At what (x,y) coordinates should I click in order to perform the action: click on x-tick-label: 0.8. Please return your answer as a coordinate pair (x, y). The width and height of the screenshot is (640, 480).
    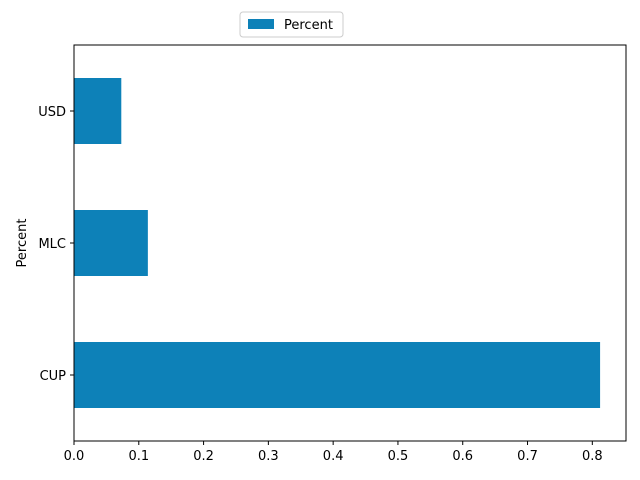
    Looking at the image, I should click on (592, 456).